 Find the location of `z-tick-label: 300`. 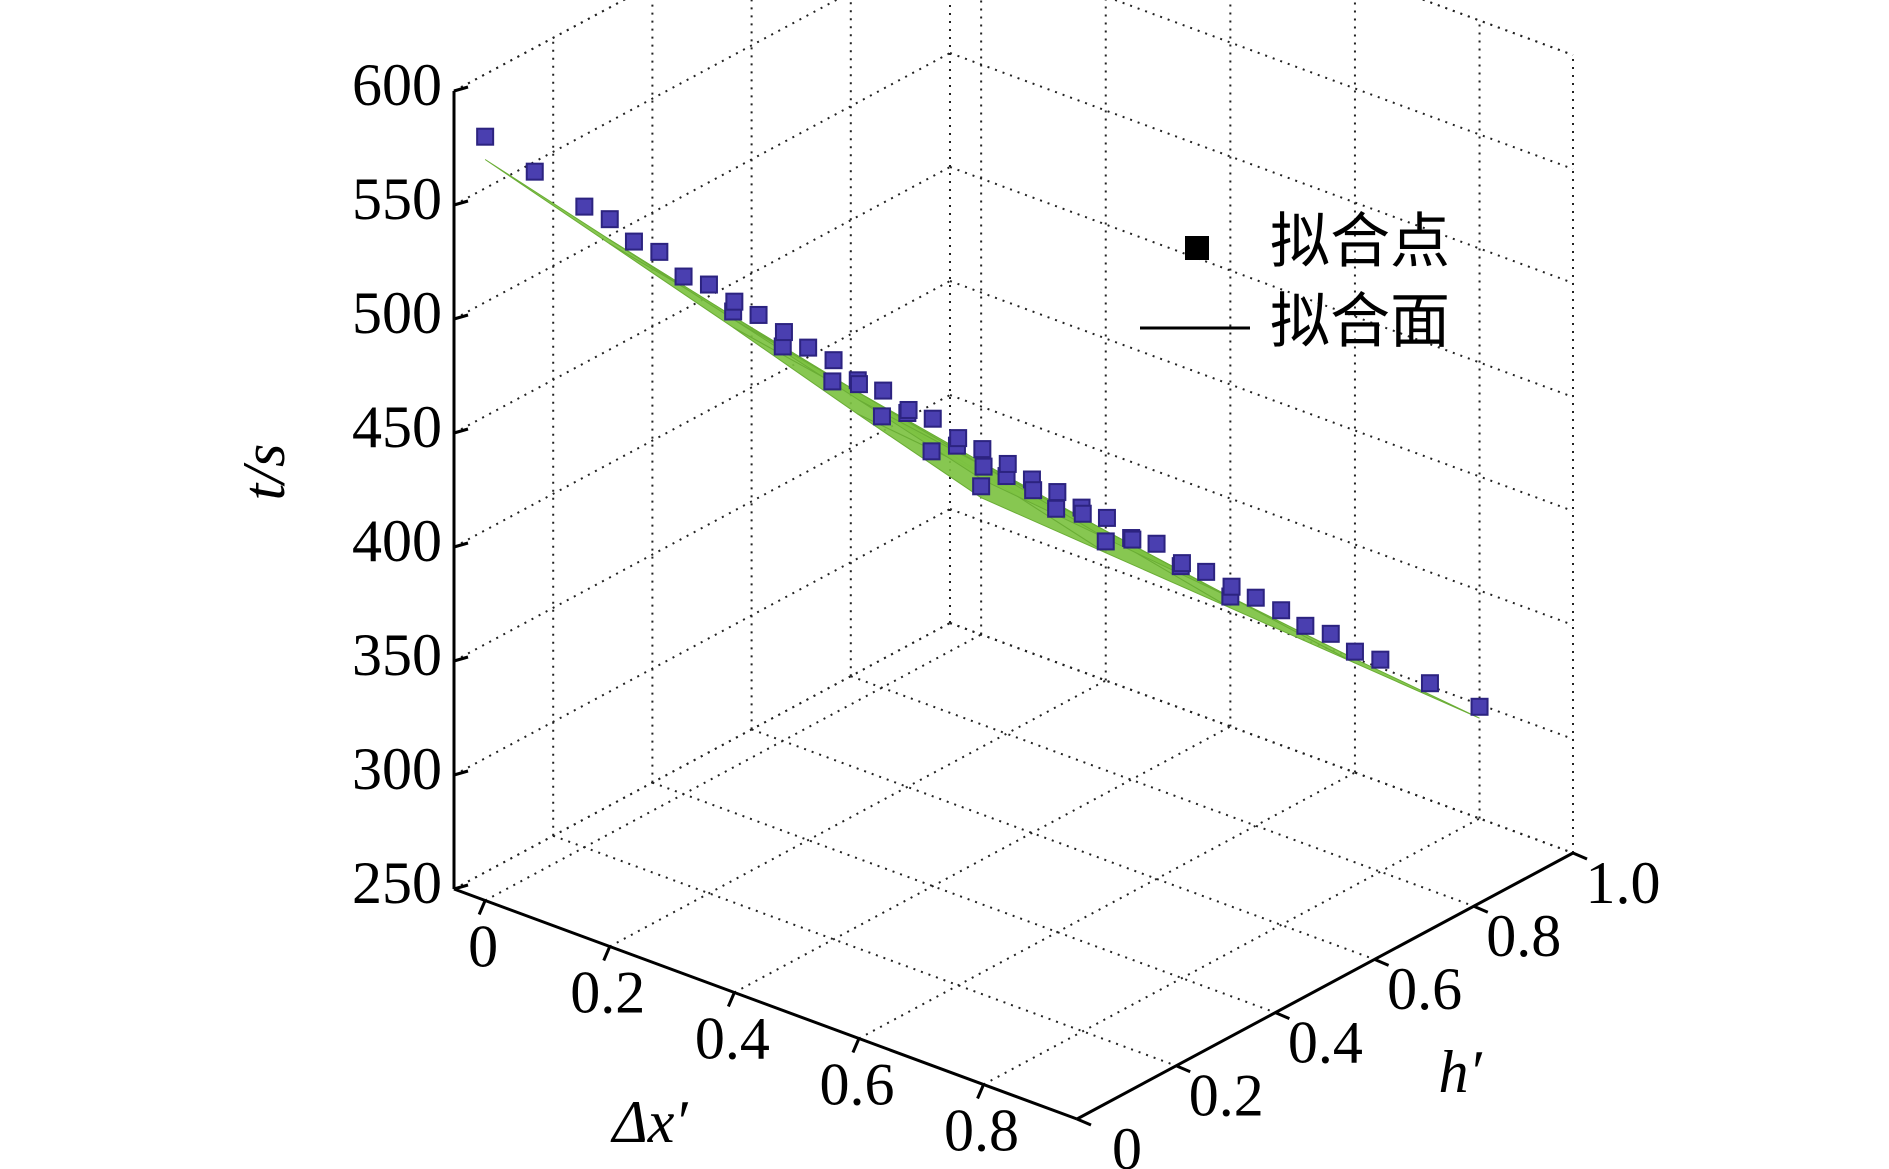

z-tick-label: 300 is located at coordinates (397, 769).